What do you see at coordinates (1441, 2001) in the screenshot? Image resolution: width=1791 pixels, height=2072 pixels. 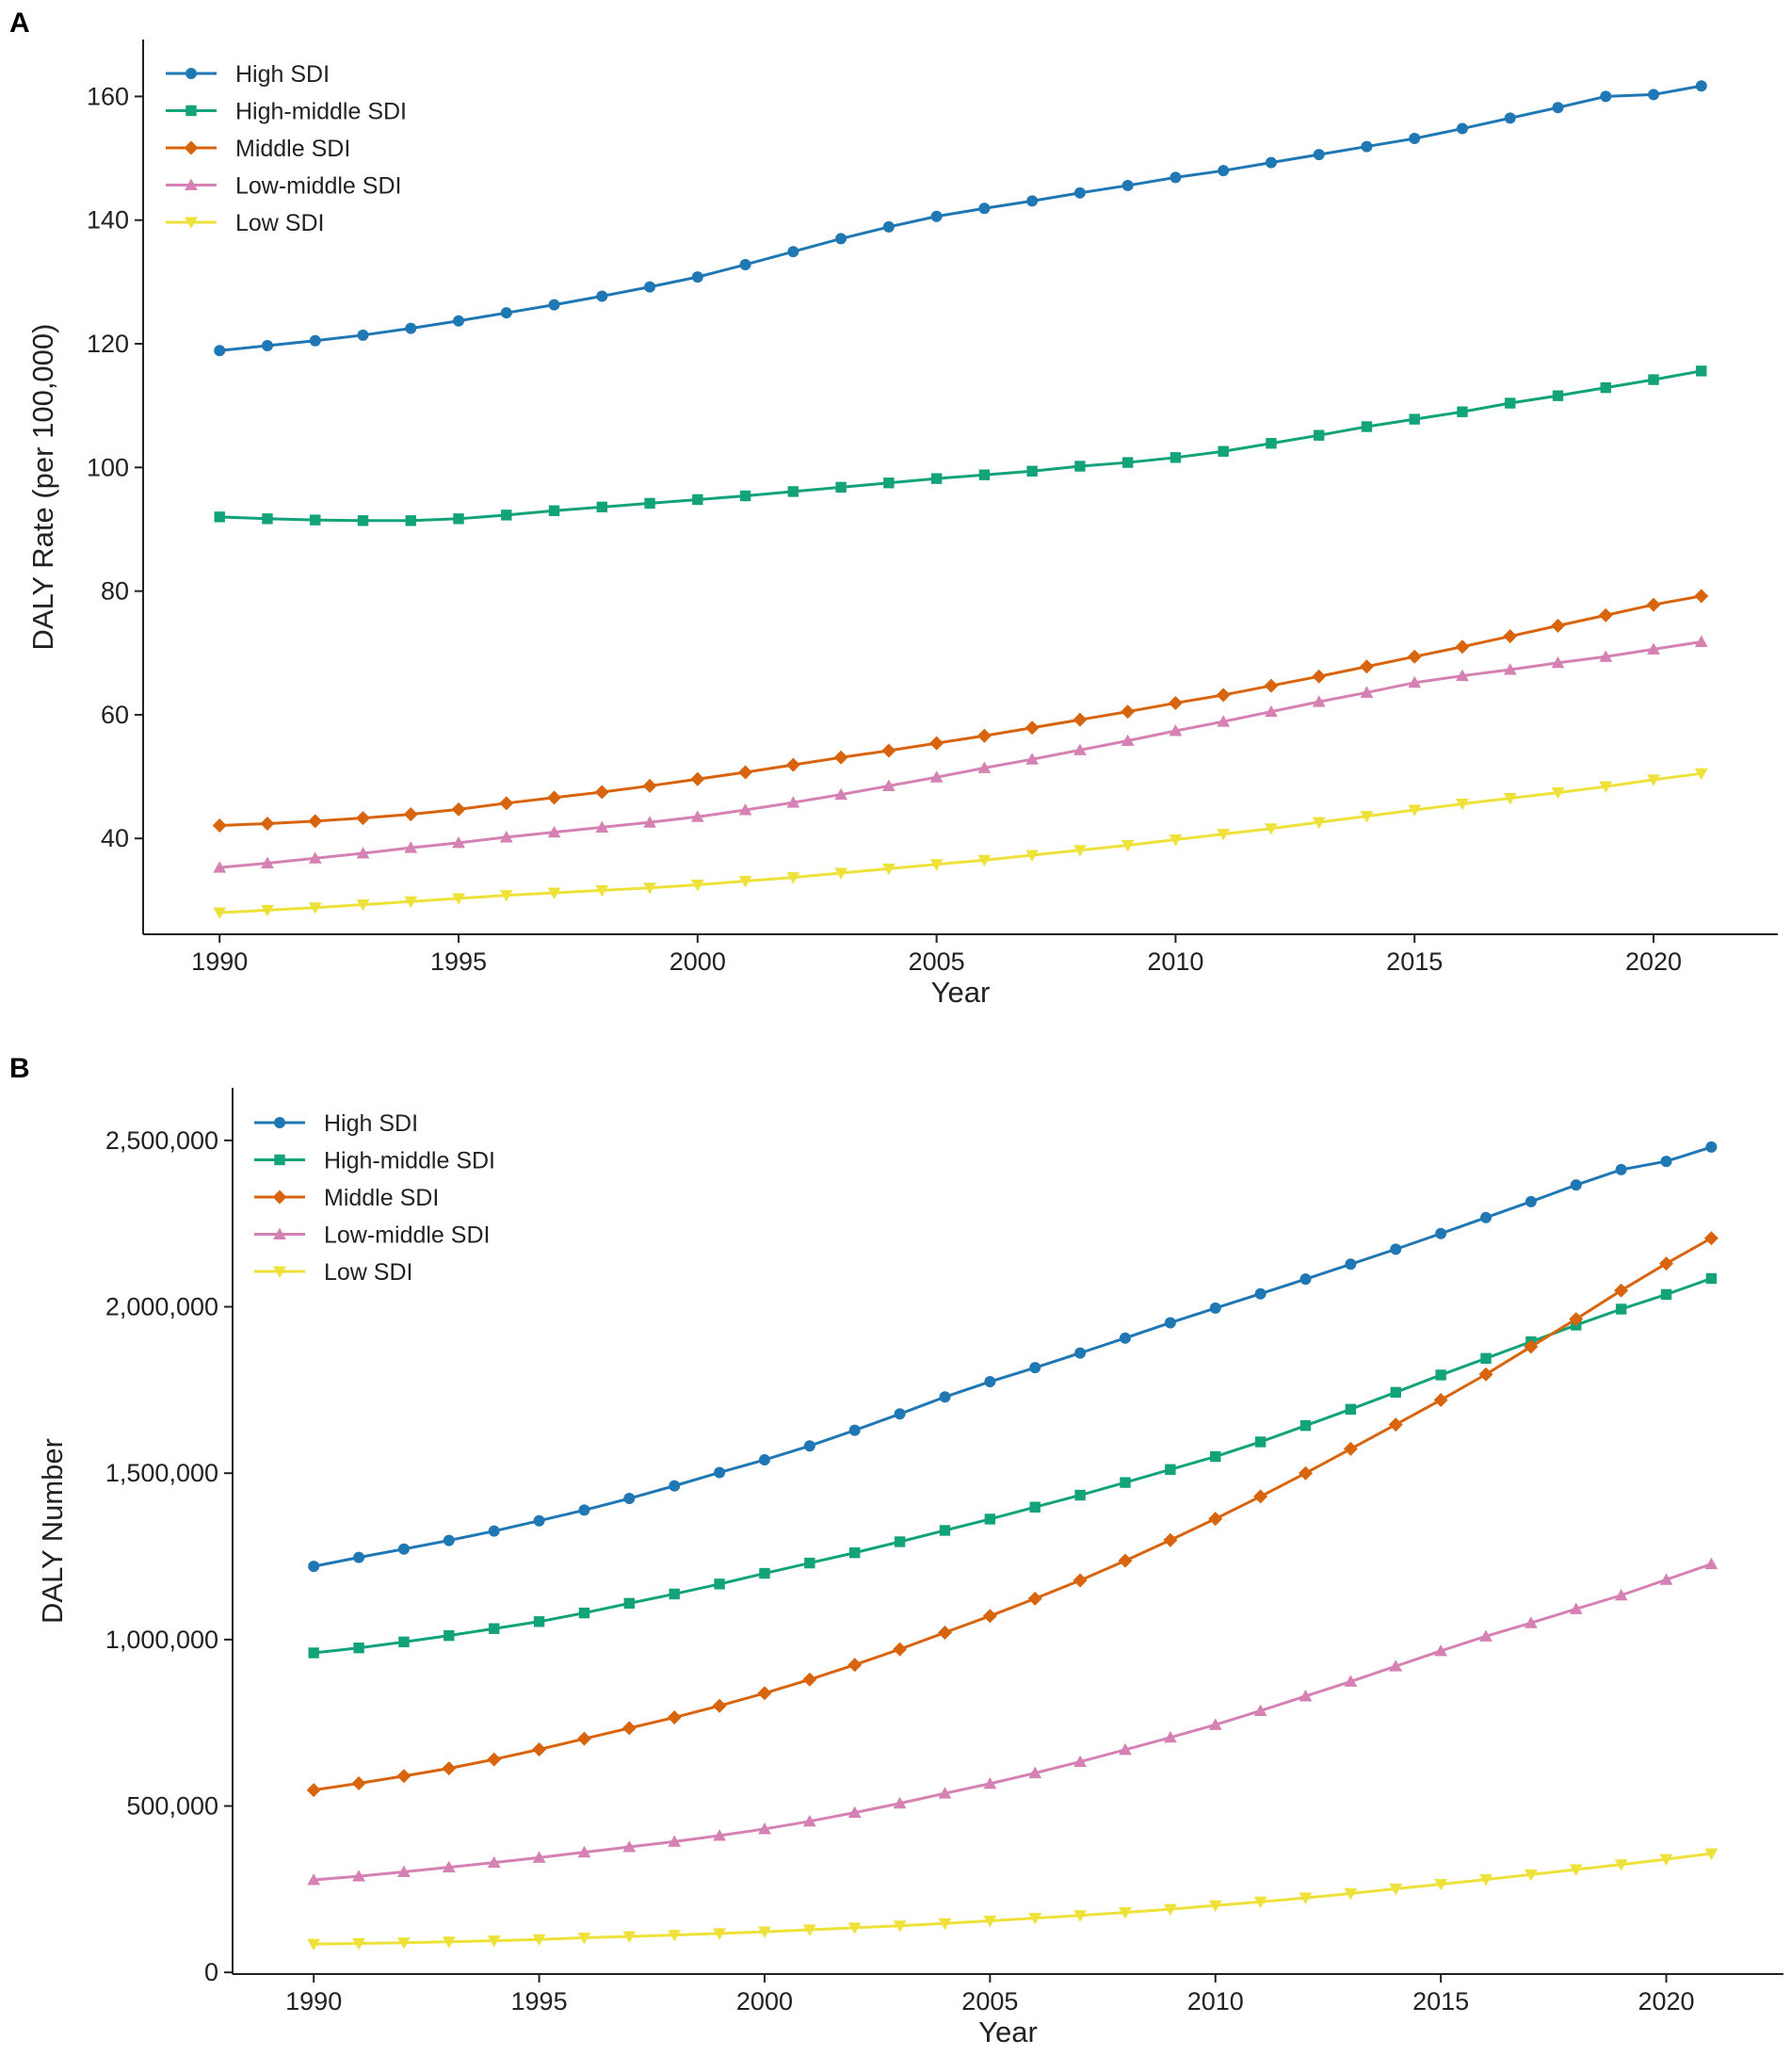 I see `x-tick-label: 2015` at bounding box center [1441, 2001].